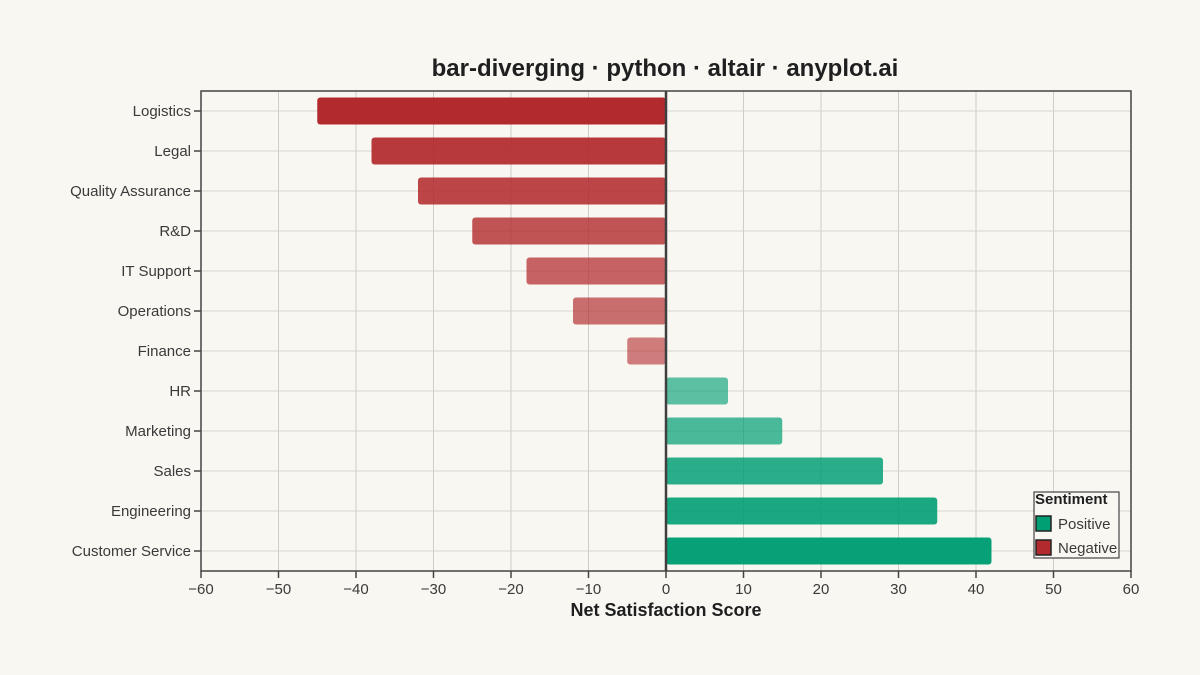 The width and height of the screenshot is (1200, 675). I want to click on x-axis-title: Net Satisfaction Score, so click(665, 610).